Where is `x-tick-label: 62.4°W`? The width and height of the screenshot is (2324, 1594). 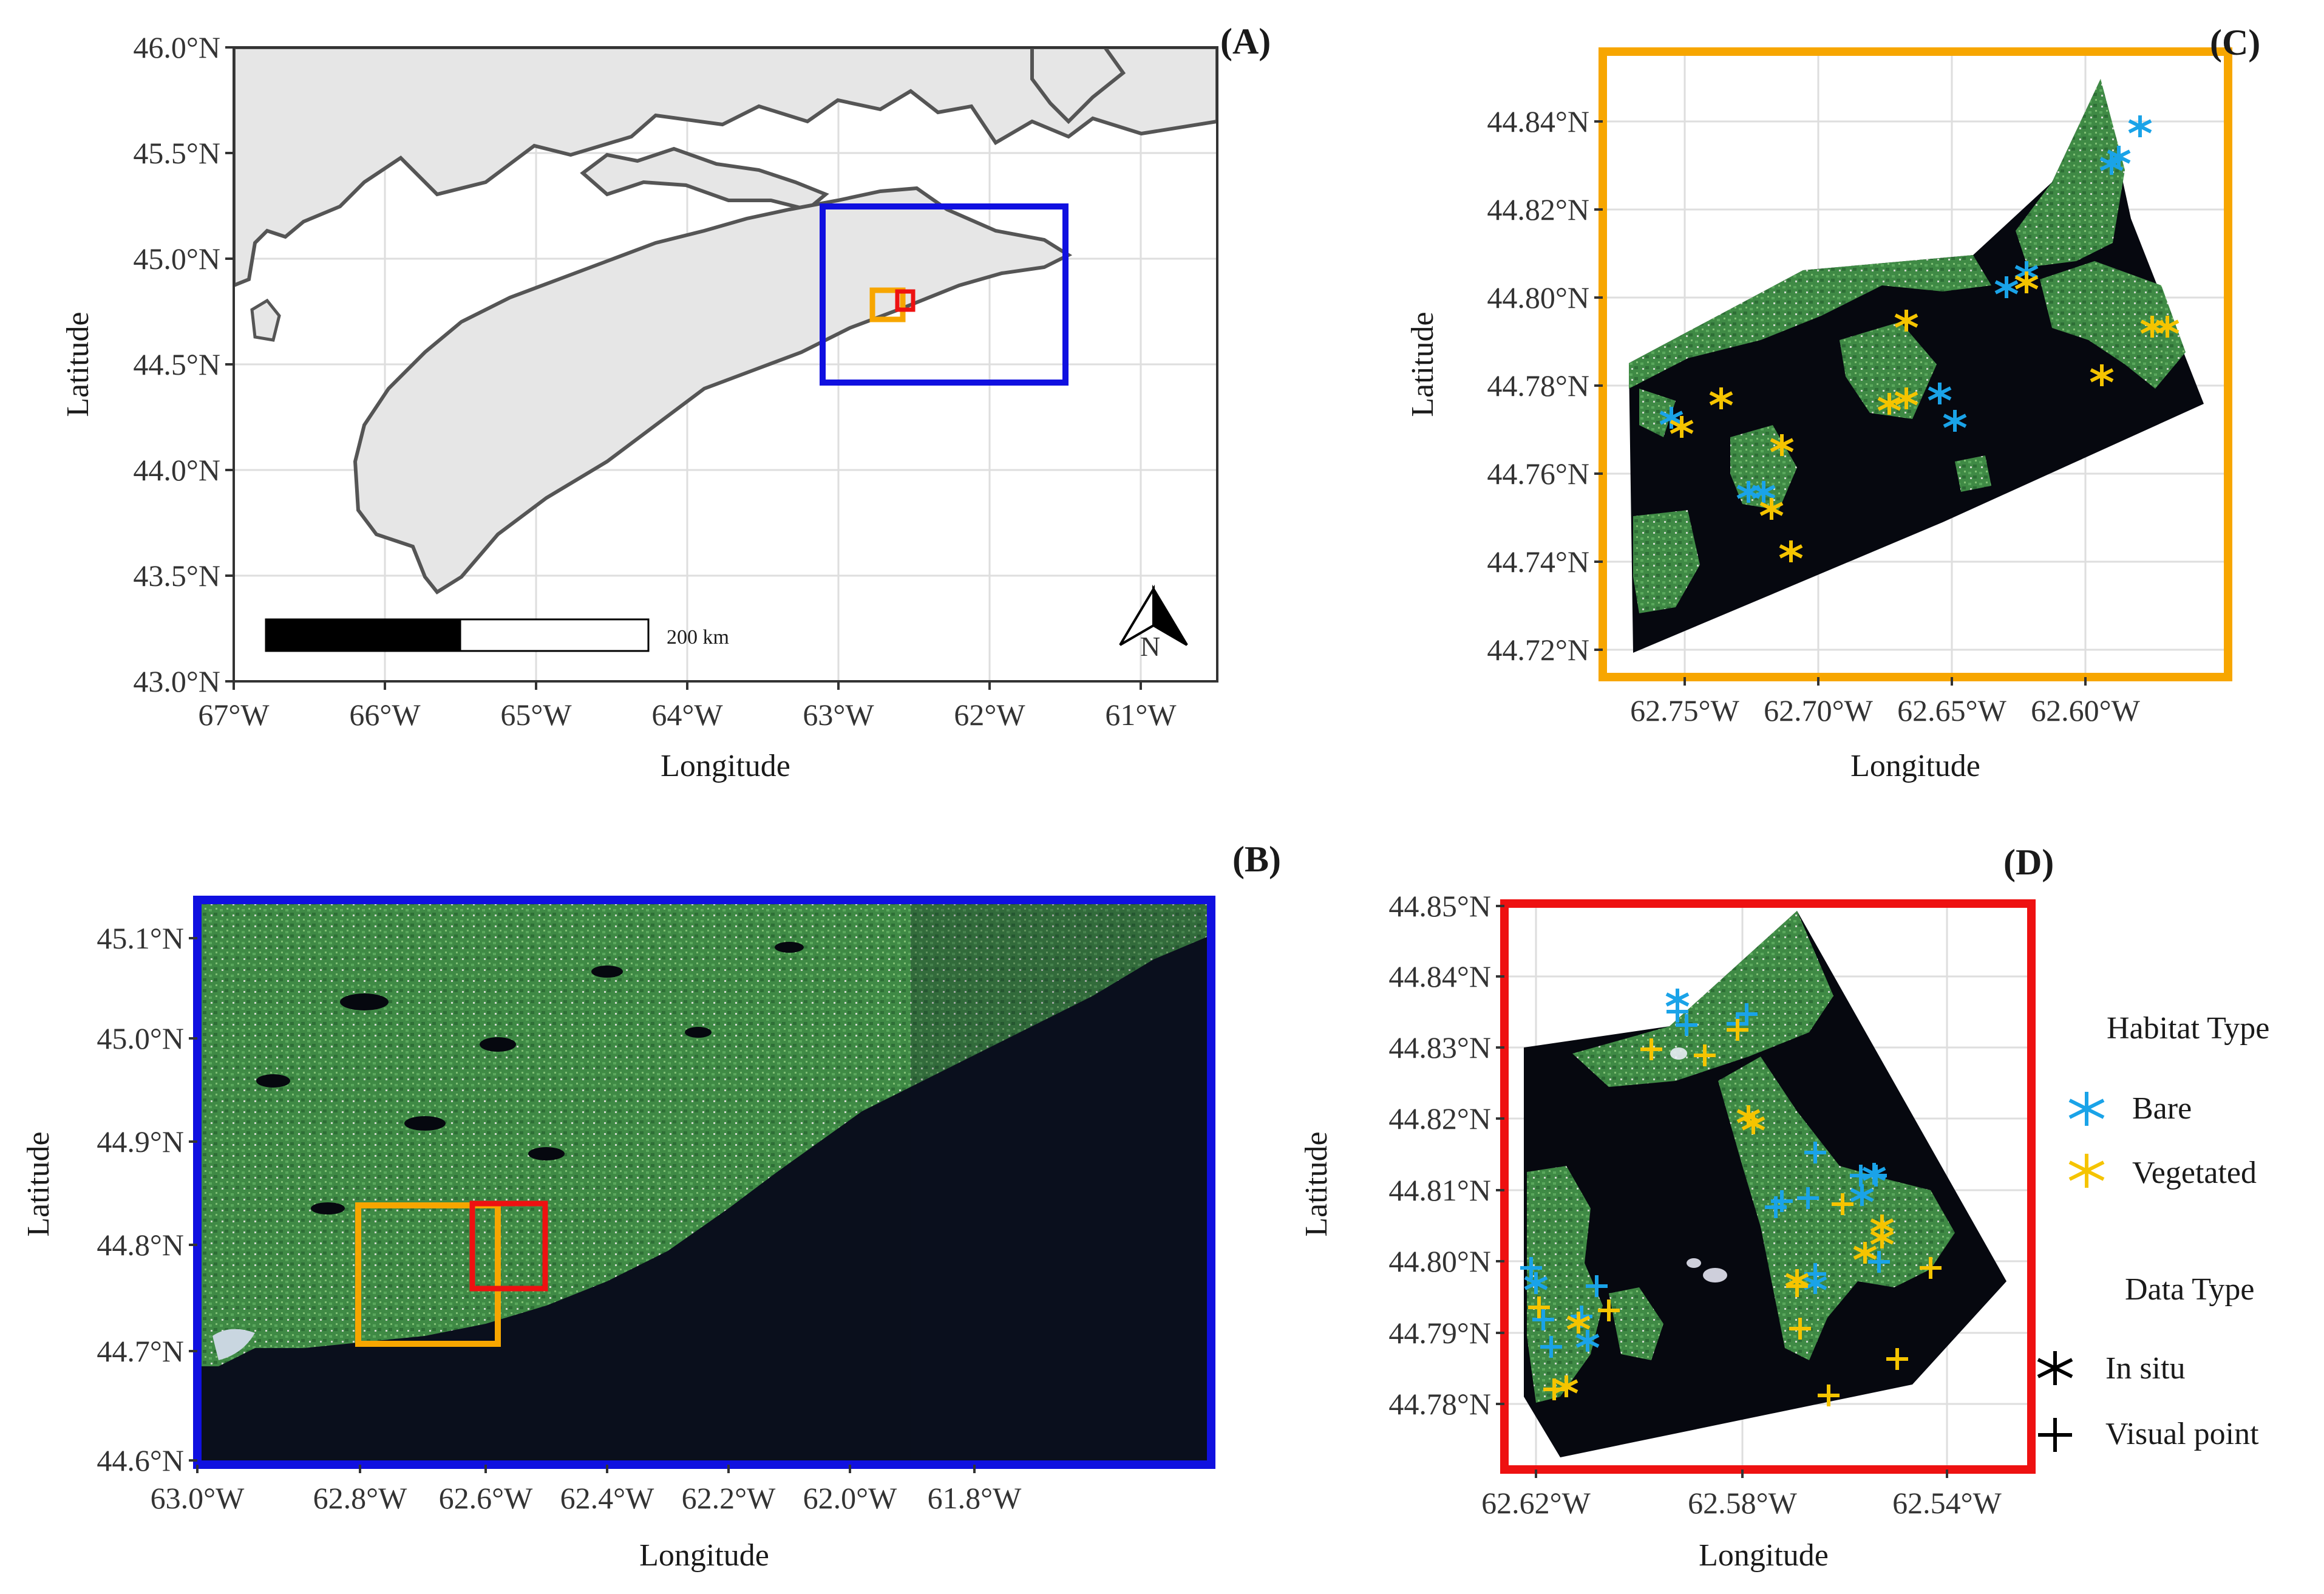
x-tick-label: 62.4°W is located at coordinates (607, 1498).